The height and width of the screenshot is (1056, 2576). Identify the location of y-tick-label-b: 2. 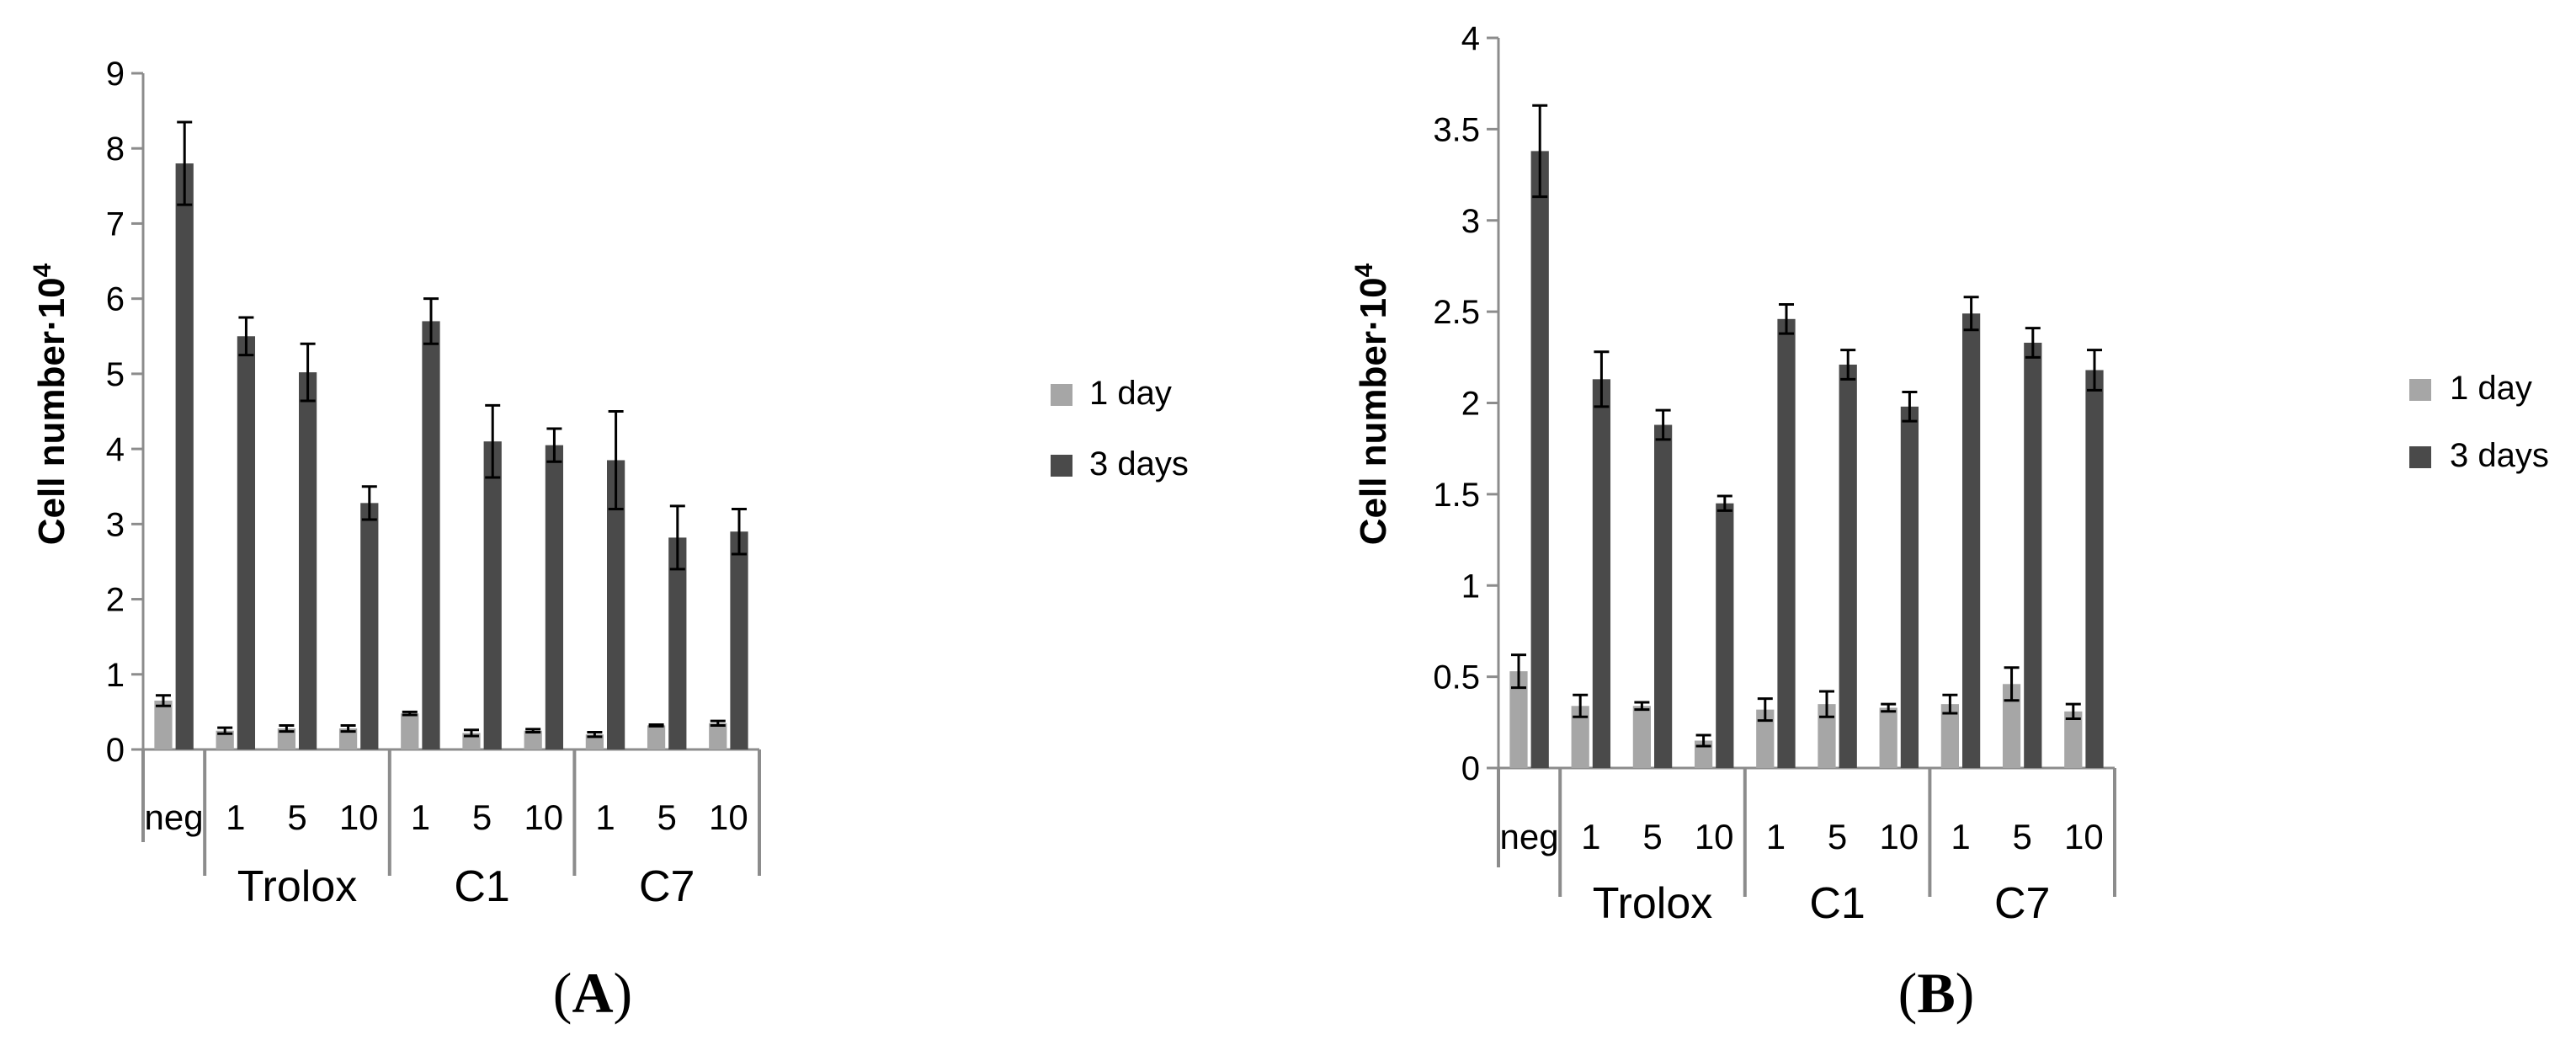
(1471, 404).